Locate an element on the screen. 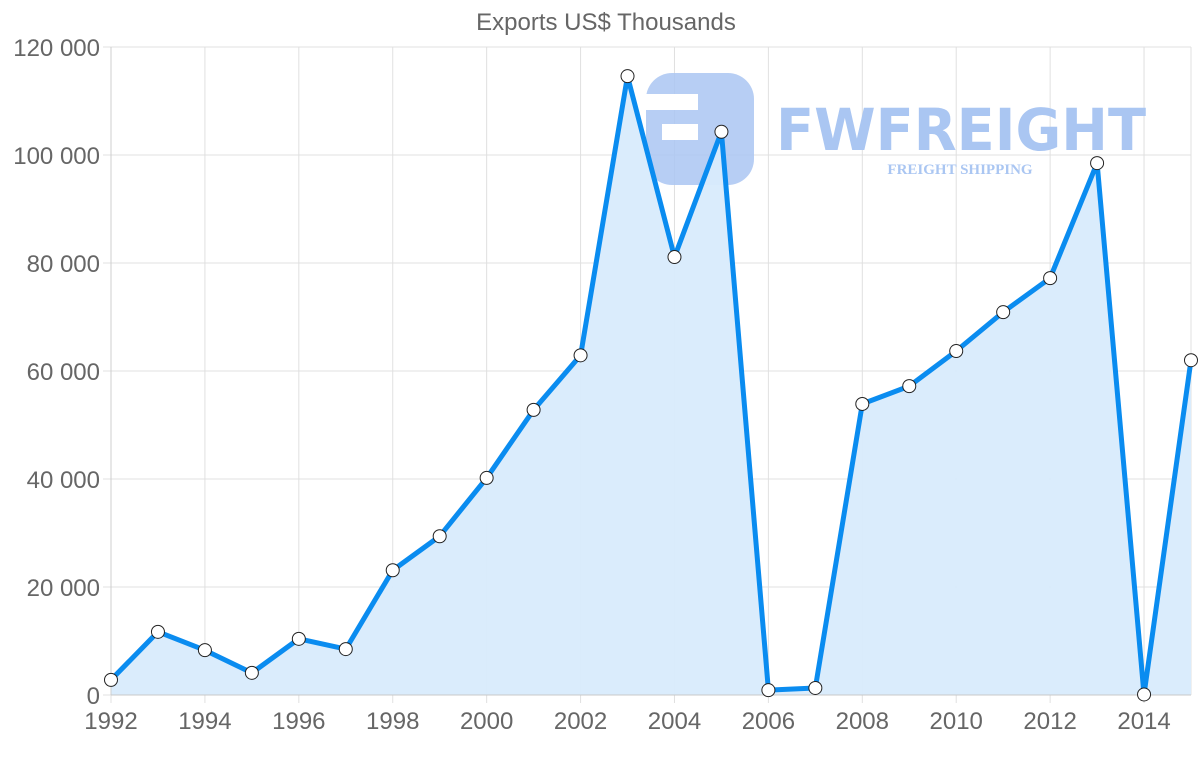 Image resolution: width=1200 pixels, height=763 pixels. x-tick-label: 1994 is located at coordinates (204, 721).